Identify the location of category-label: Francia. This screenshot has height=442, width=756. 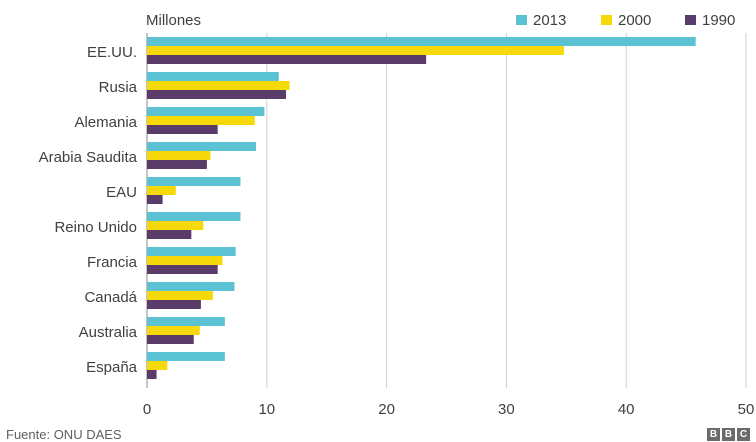
(112, 262).